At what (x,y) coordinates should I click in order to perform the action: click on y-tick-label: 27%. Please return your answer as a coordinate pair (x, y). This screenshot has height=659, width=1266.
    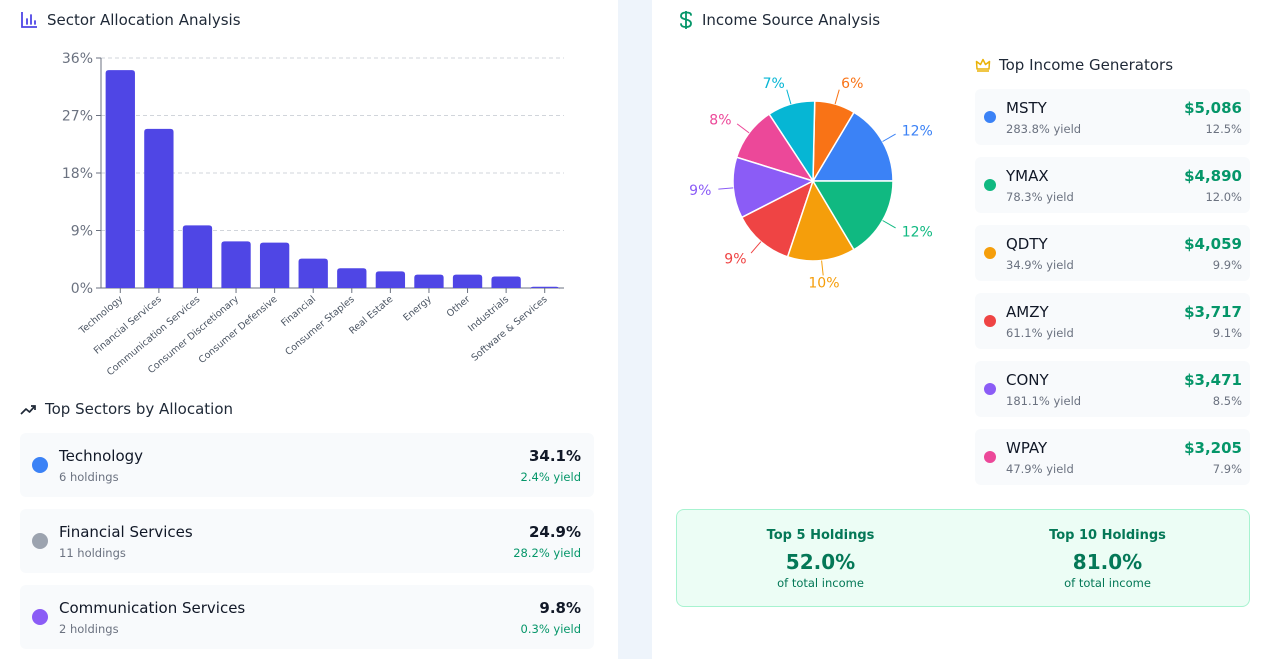
    Looking at the image, I should click on (77, 117).